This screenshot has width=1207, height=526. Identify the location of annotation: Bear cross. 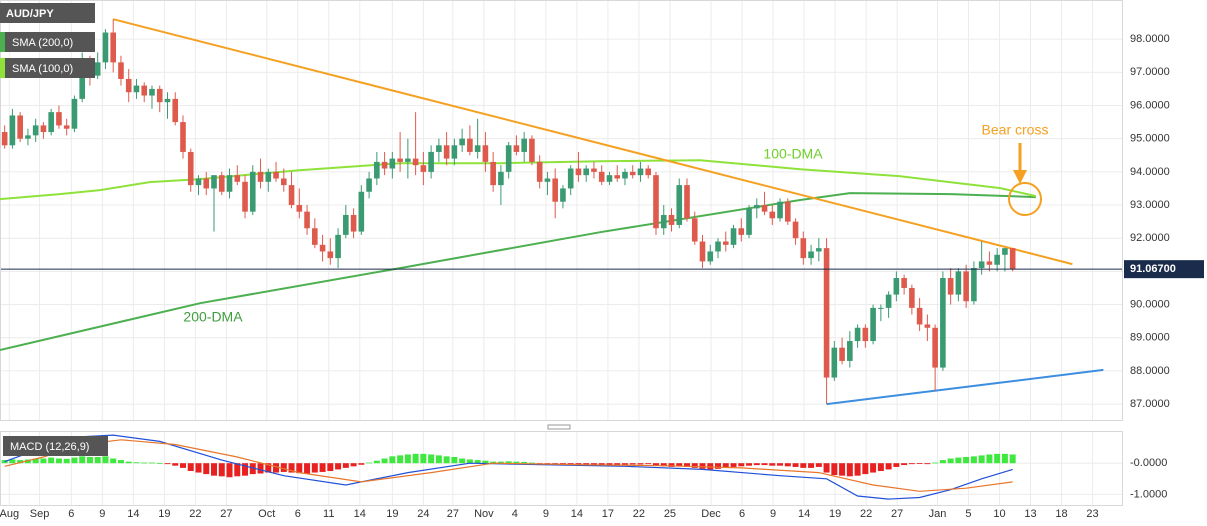
(1015, 130).